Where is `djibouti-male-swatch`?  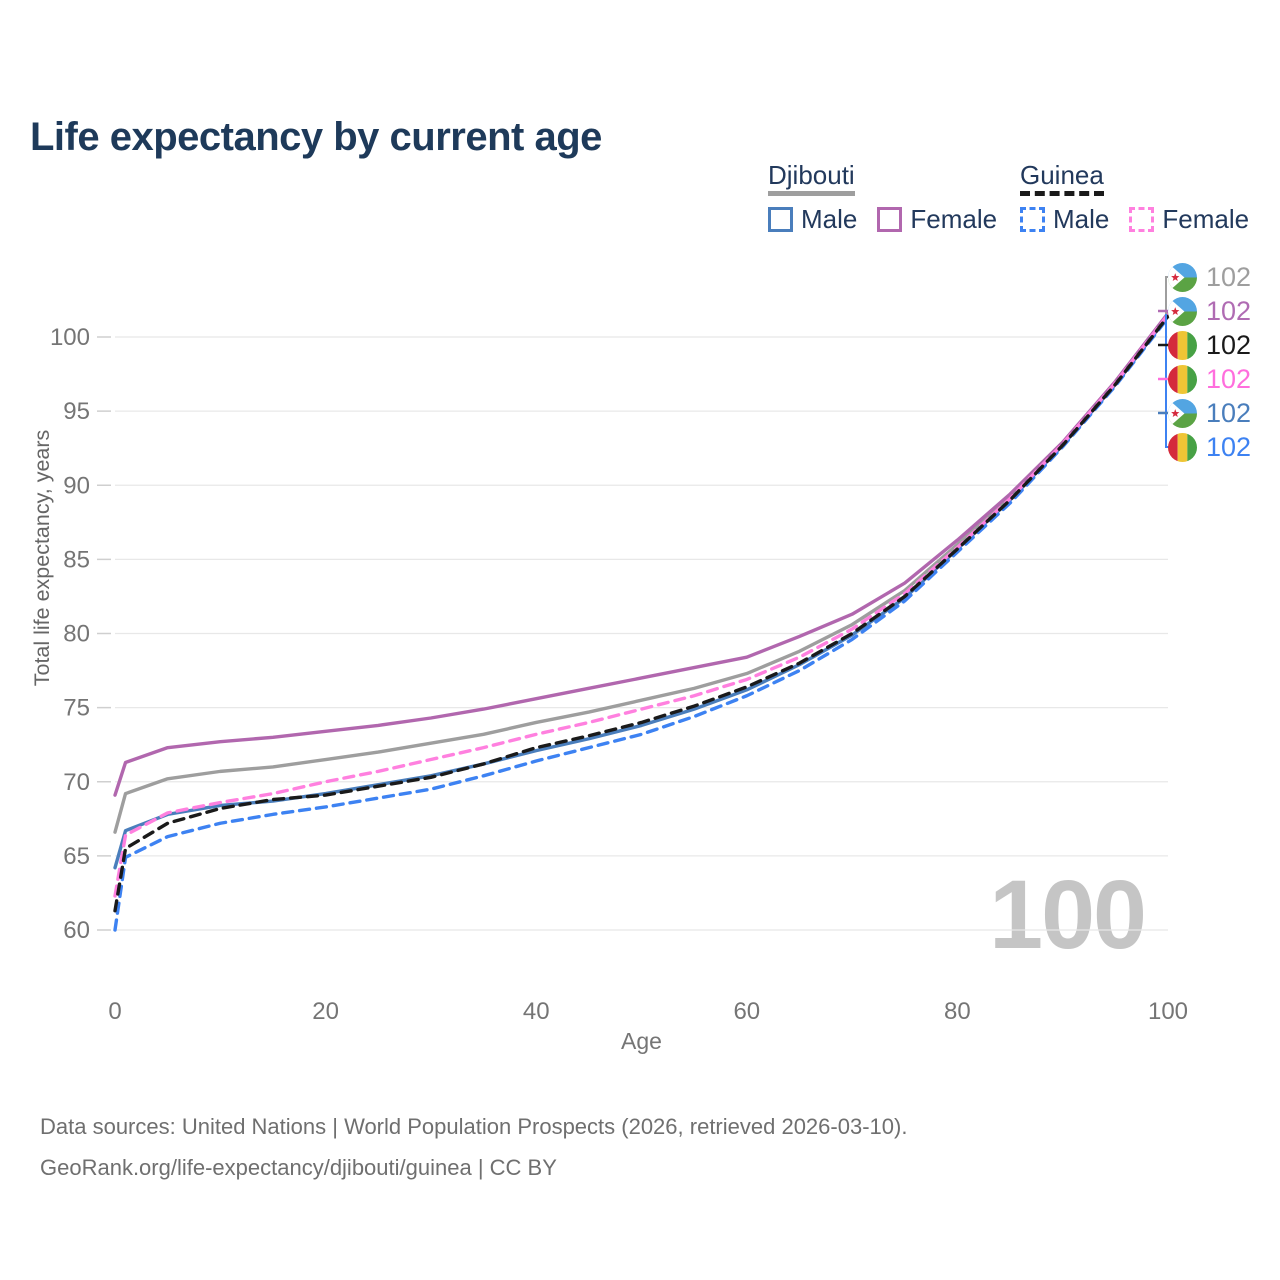
djibouti-male-swatch is located at coordinates (780, 219).